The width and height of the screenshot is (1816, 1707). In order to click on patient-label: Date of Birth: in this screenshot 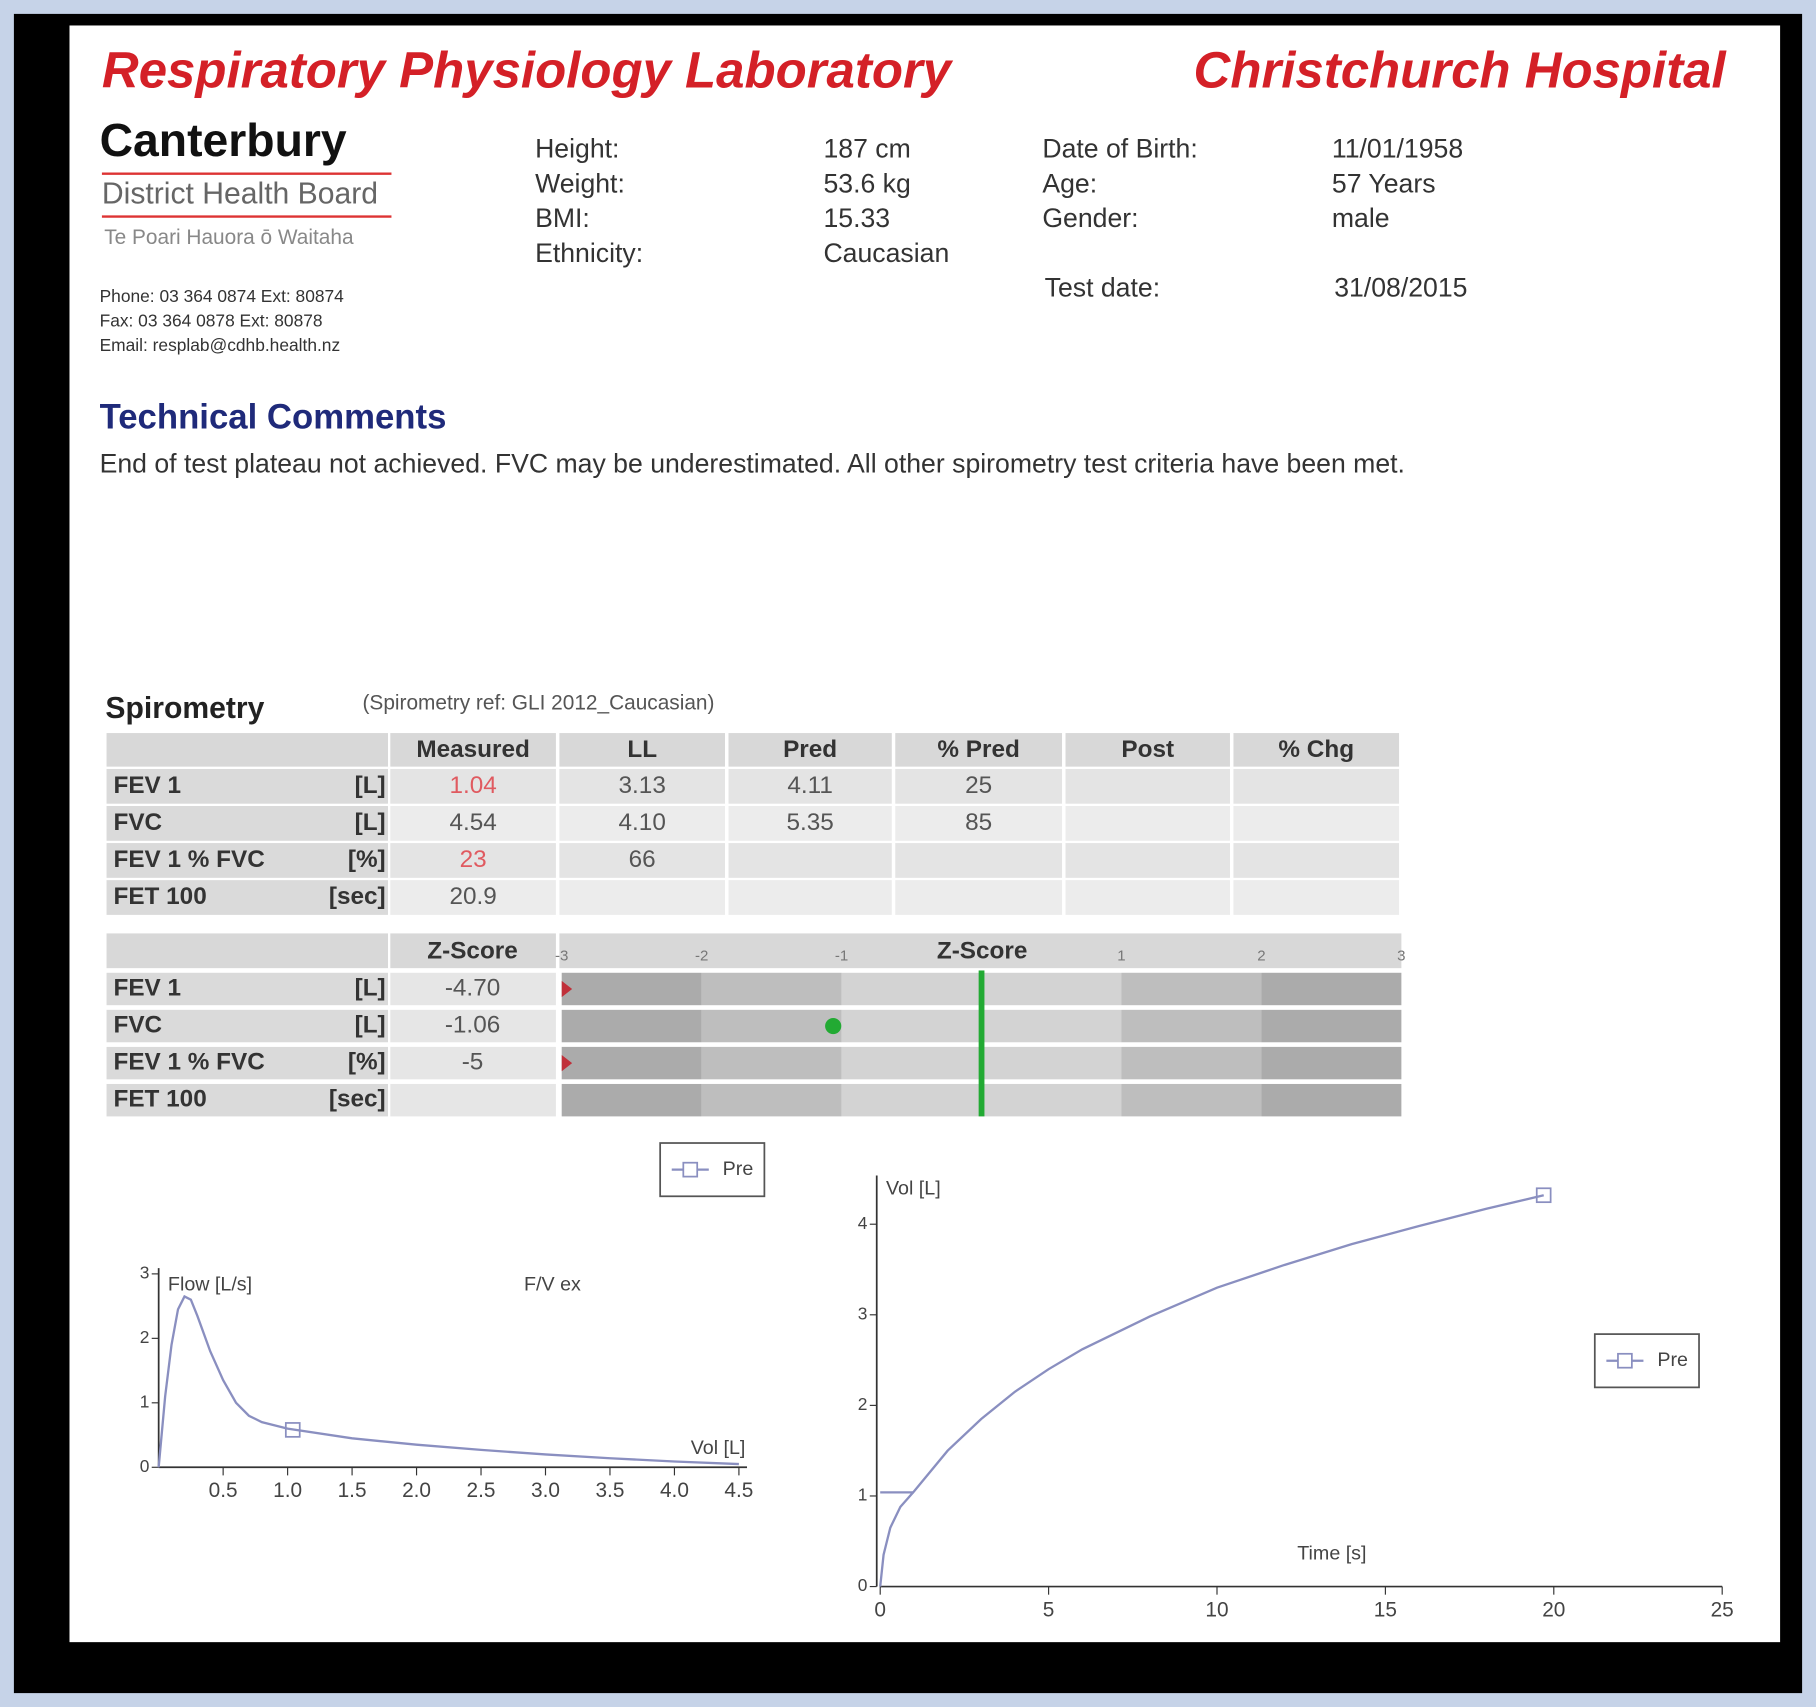, I will do `click(1119, 149)`.